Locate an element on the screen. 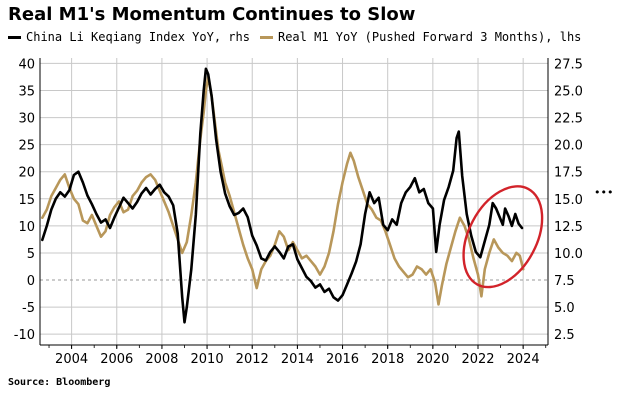  left-axis-tick-label: 5 is located at coordinates (31, 254).